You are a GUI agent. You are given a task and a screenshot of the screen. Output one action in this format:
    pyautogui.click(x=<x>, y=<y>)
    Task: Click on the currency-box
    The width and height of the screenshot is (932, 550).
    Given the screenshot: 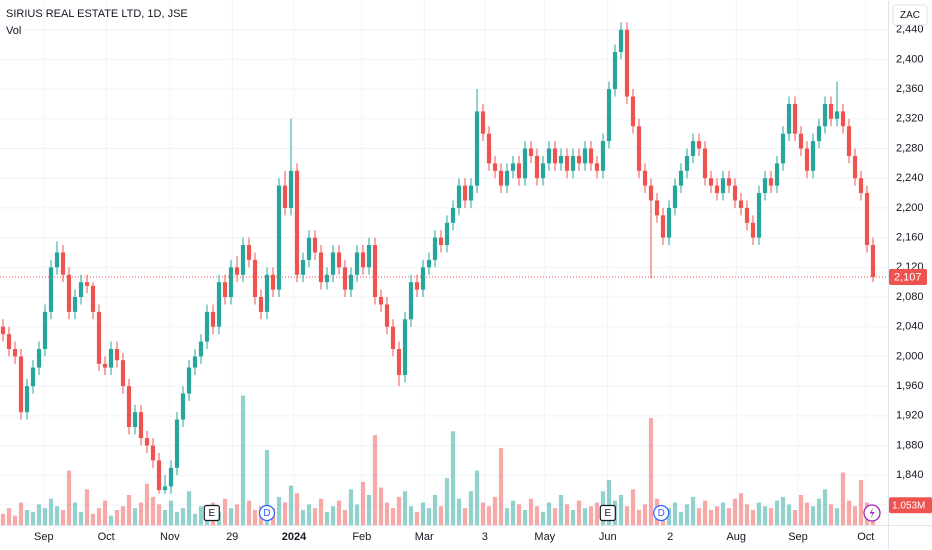 What is the action you would take?
    pyautogui.click(x=910, y=15)
    